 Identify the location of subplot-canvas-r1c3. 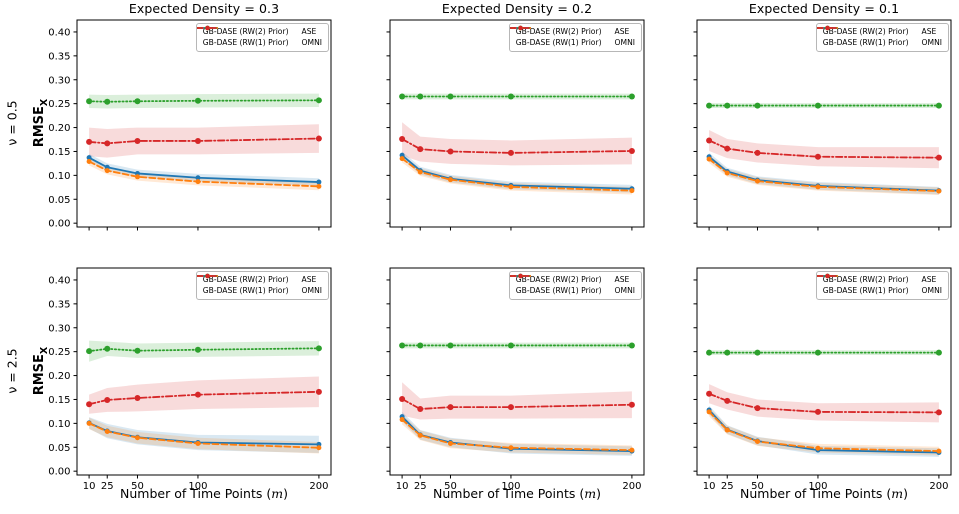
(822, 125).